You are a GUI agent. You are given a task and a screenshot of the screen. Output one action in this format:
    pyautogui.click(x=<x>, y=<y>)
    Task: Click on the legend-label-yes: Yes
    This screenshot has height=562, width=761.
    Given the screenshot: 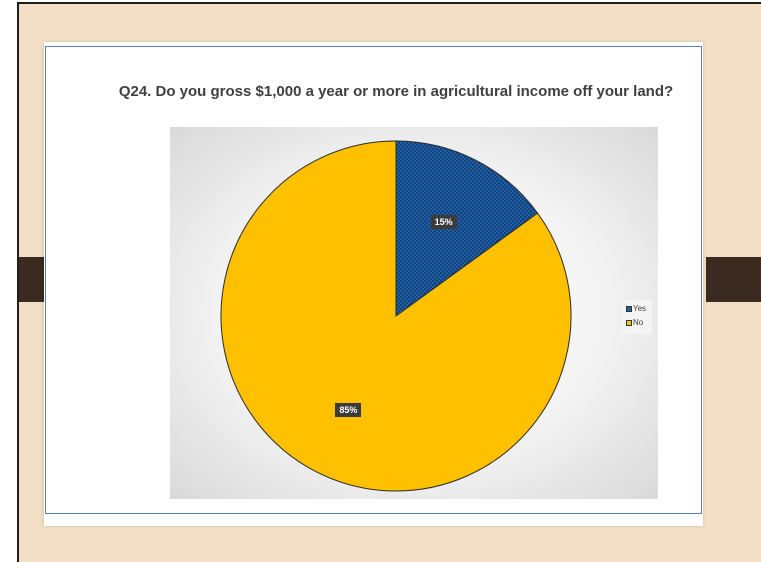 What is the action you would take?
    pyautogui.click(x=640, y=308)
    